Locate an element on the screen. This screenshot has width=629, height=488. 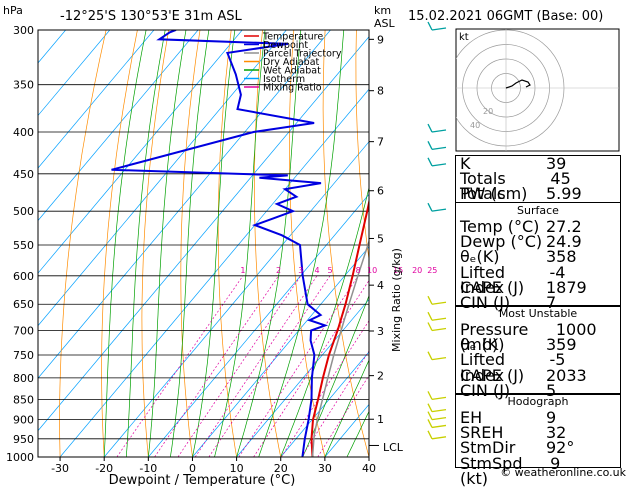
temp-tick-label: 10 is located at coordinates (237, 468).